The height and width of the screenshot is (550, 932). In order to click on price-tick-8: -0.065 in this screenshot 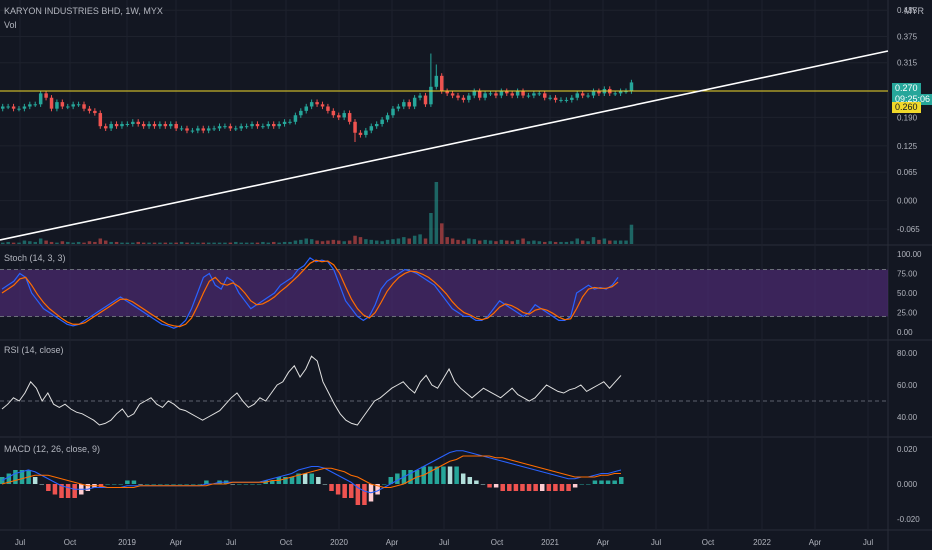, I will do `click(908, 229)`.